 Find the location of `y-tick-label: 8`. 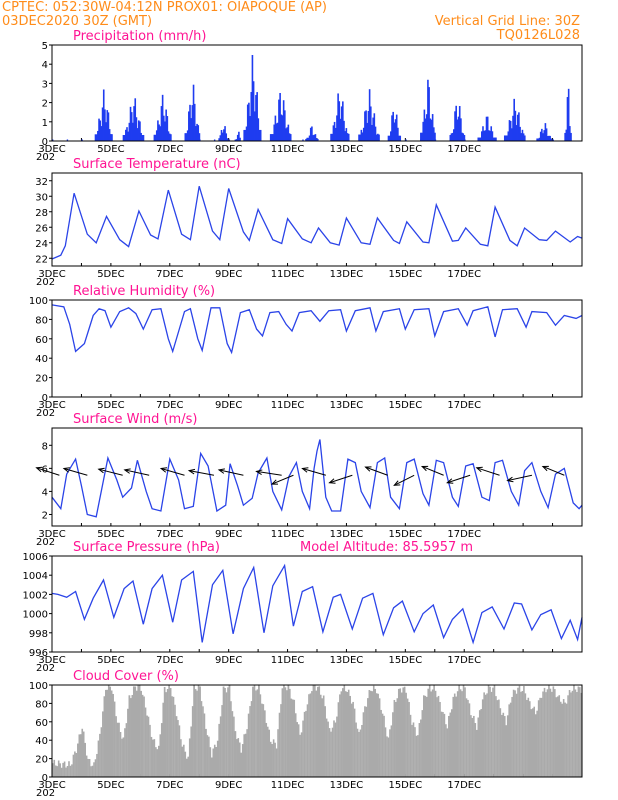

y-tick-label: 8 is located at coordinates (45, 446).